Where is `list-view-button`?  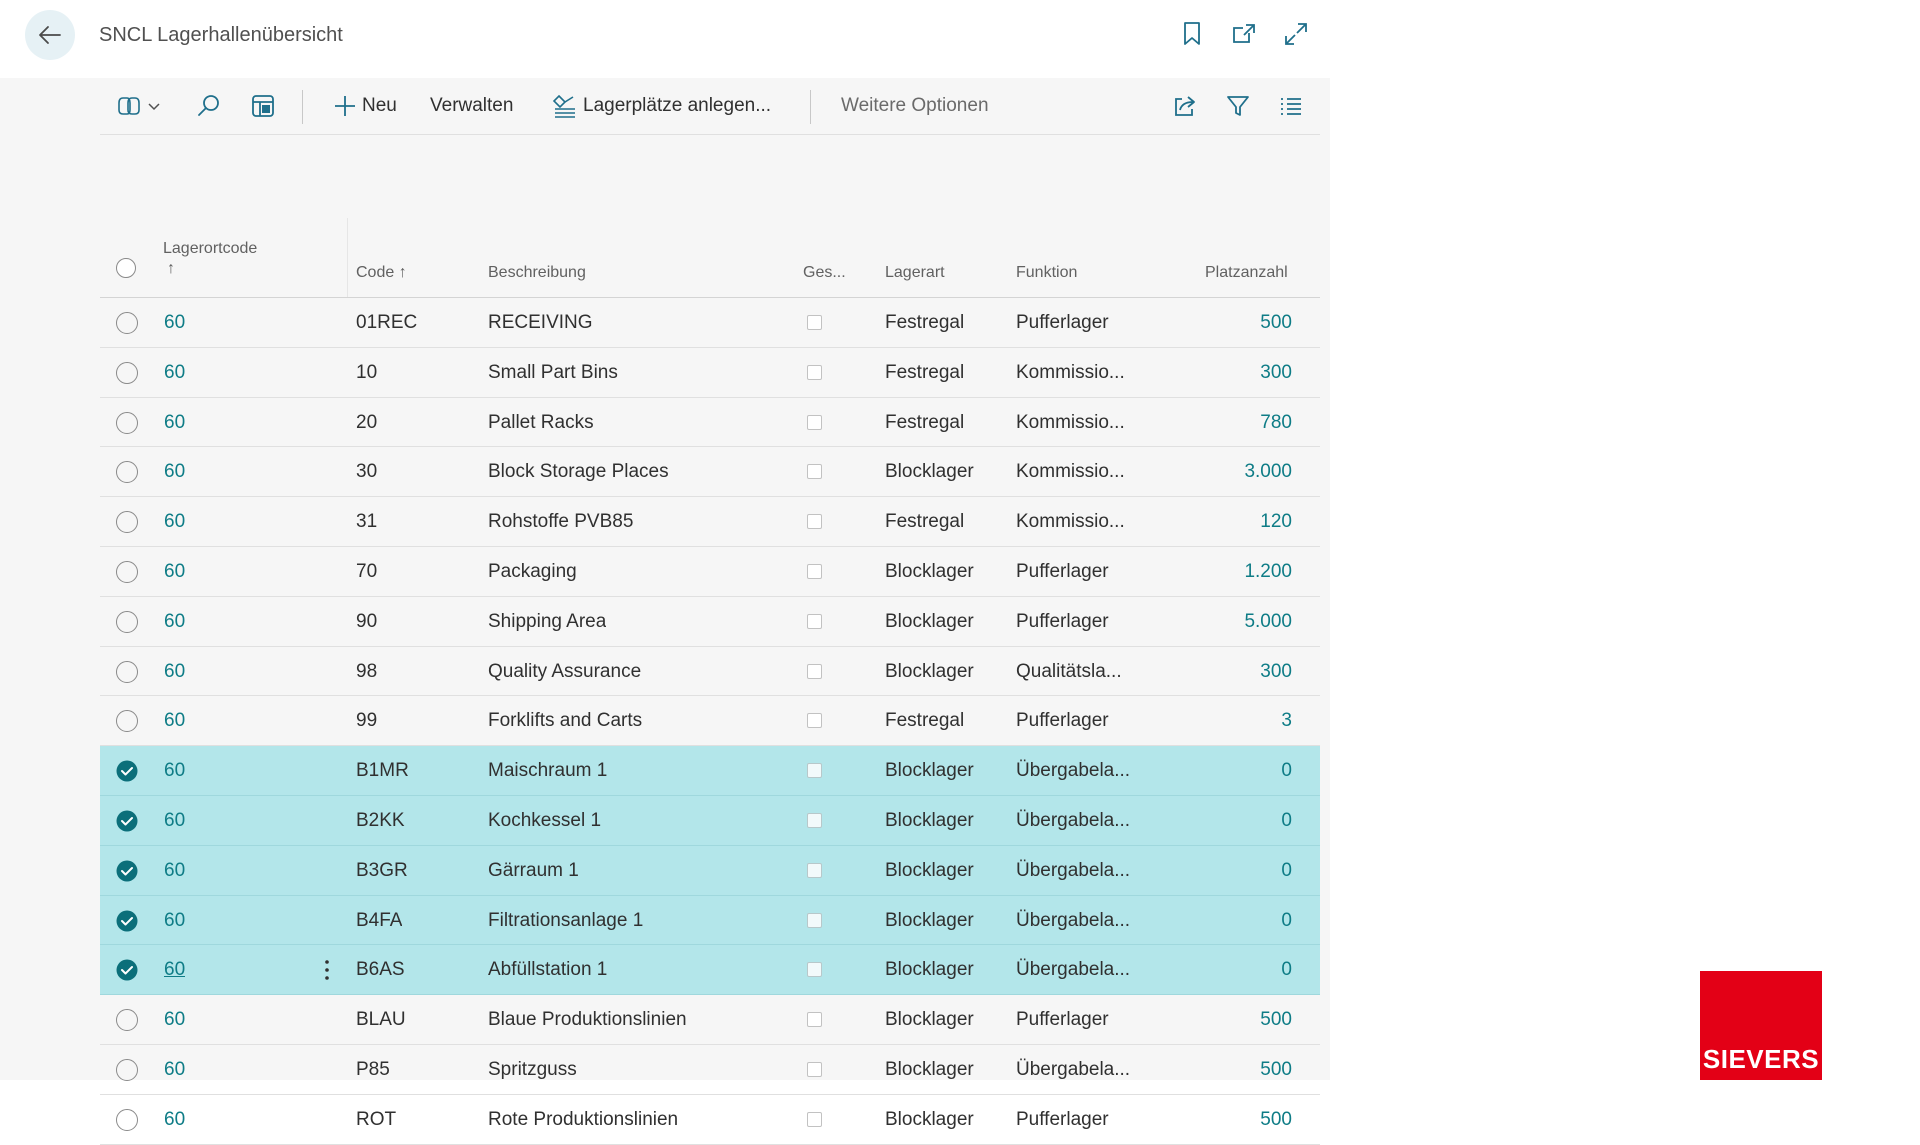
list-view-button is located at coordinates (1291, 106).